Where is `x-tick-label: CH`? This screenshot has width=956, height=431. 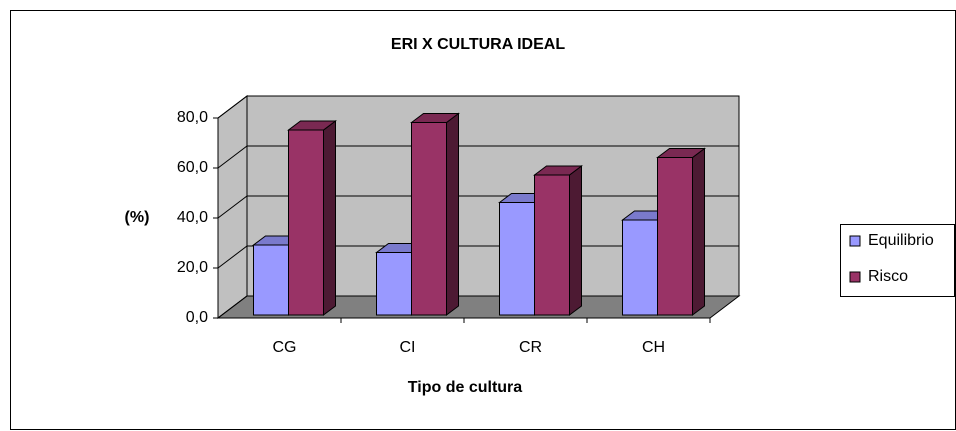
x-tick-label: CH is located at coordinates (653, 347).